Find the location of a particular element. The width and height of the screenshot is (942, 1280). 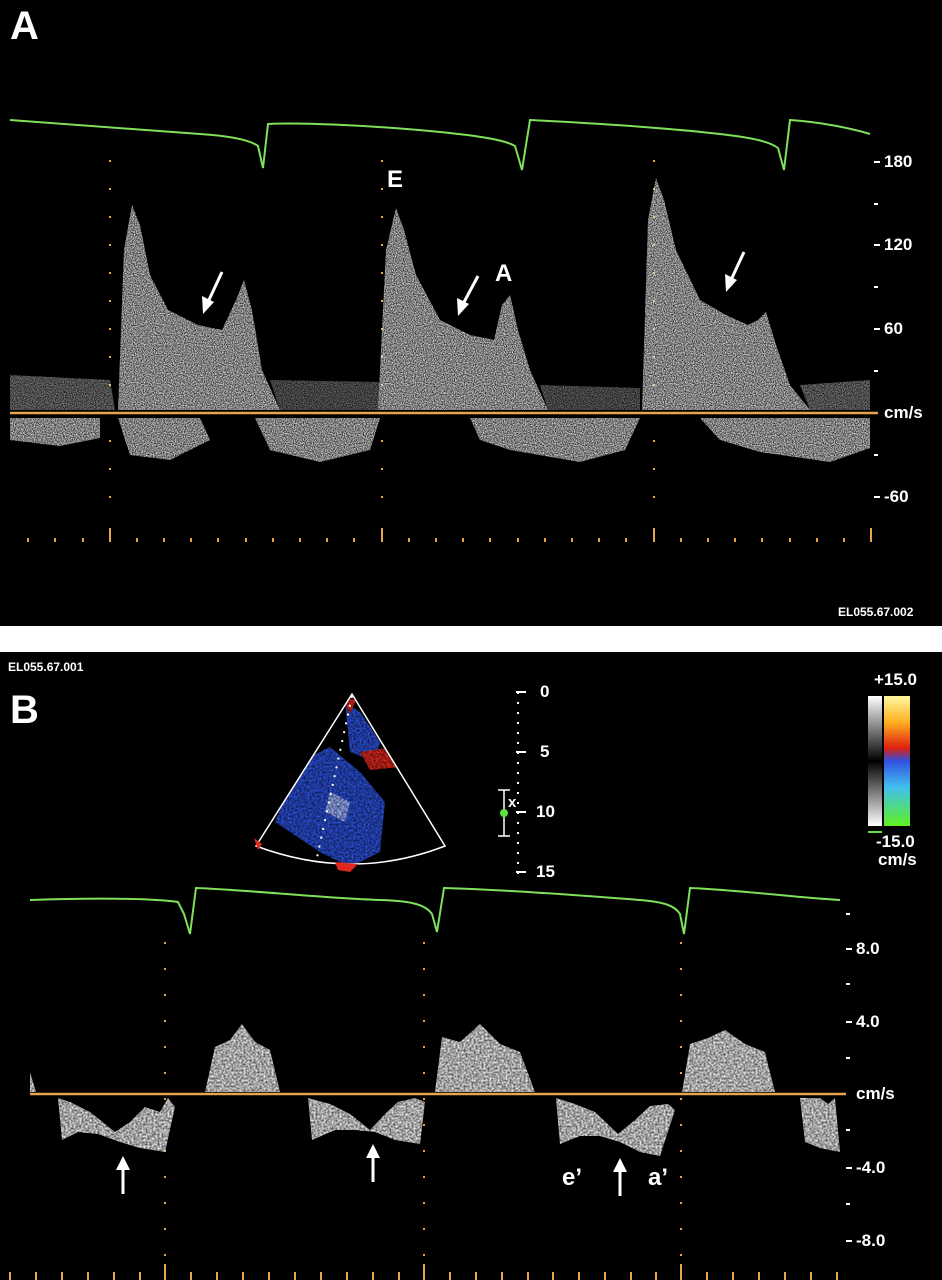

y-tick-neg-4: -4.0 is located at coordinates (871, 1167).